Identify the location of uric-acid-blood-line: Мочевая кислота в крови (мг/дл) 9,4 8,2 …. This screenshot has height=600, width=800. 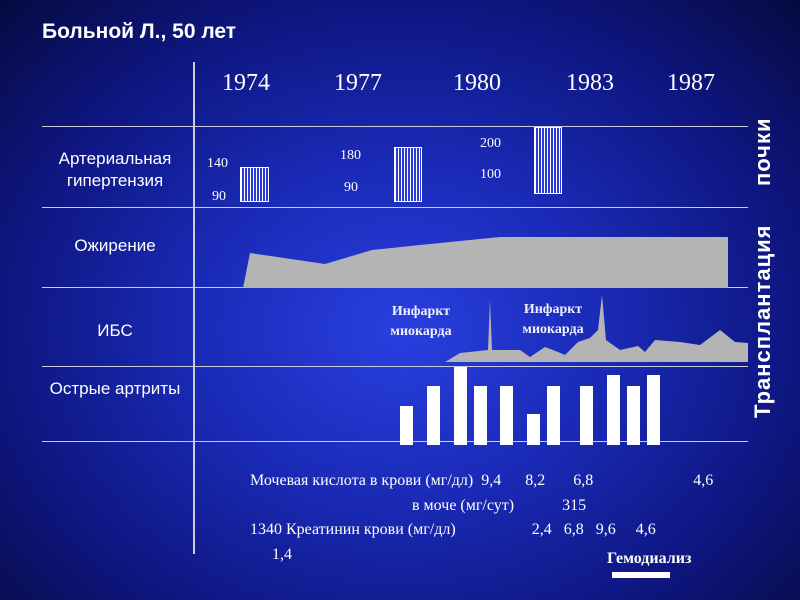
(482, 480).